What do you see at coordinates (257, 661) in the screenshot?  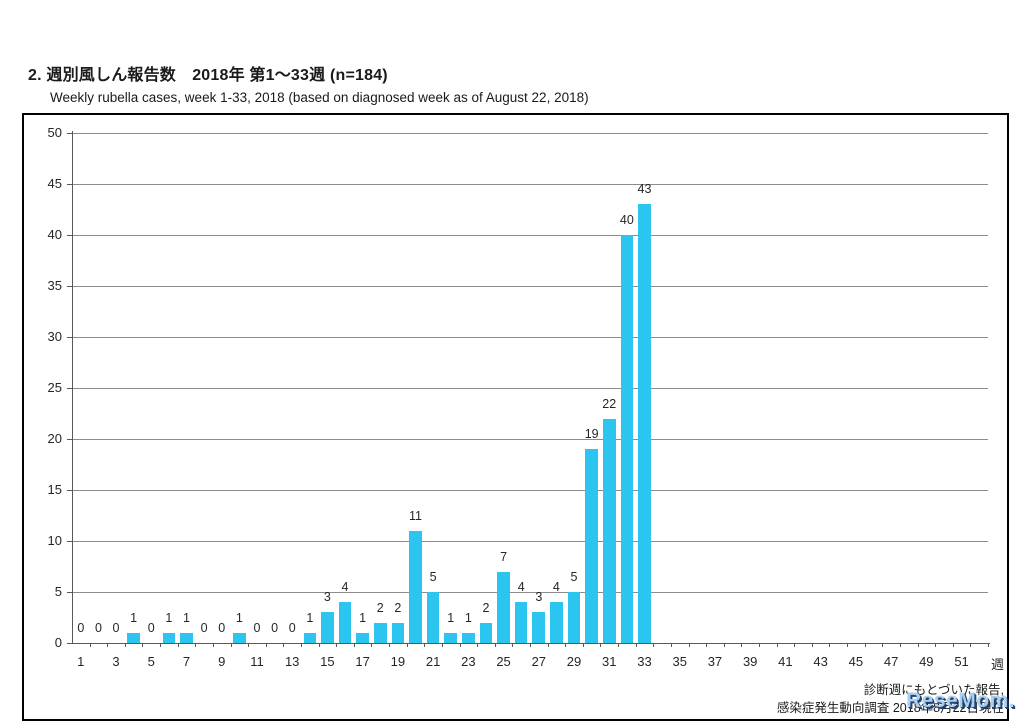 I see `x-axis-tick-label: 11` at bounding box center [257, 661].